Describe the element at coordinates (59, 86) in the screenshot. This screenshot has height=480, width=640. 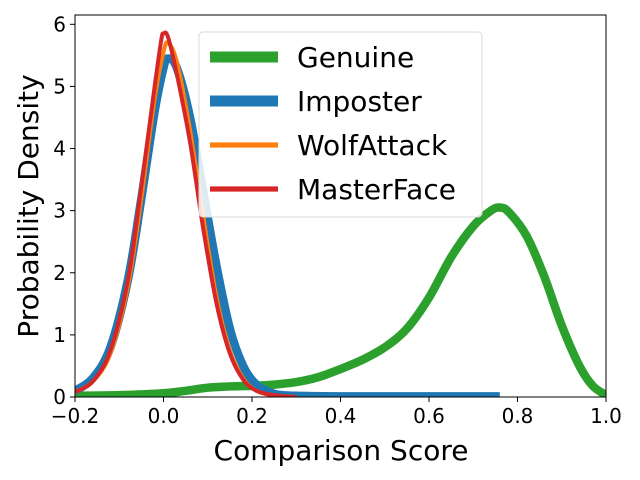
I see `y-tick-label: 5` at that location.